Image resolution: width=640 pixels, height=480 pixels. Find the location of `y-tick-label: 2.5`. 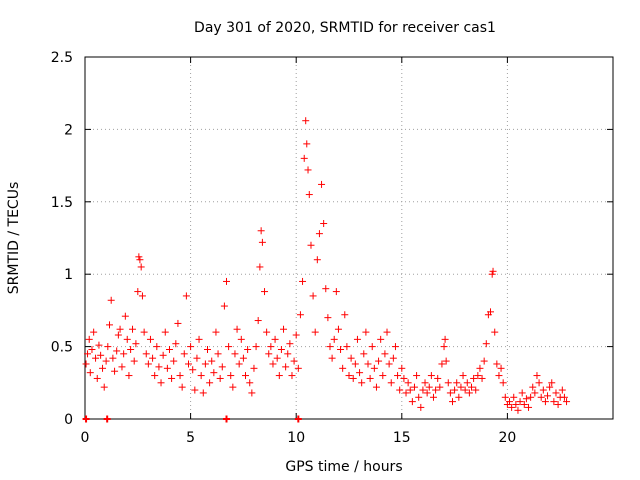

y-tick-label: 2.5 is located at coordinates (62, 58).